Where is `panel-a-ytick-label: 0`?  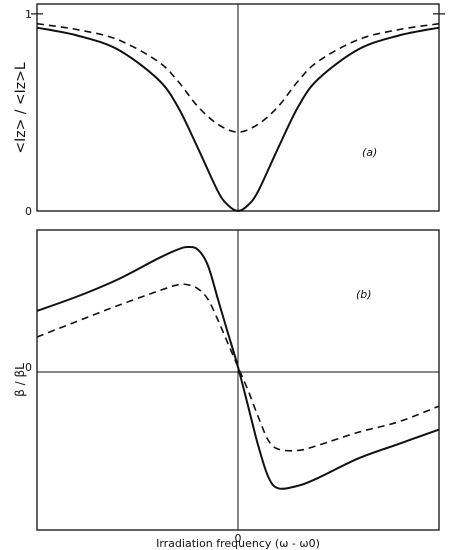
panel-a-ytick-label: 0 is located at coordinates (28, 211).